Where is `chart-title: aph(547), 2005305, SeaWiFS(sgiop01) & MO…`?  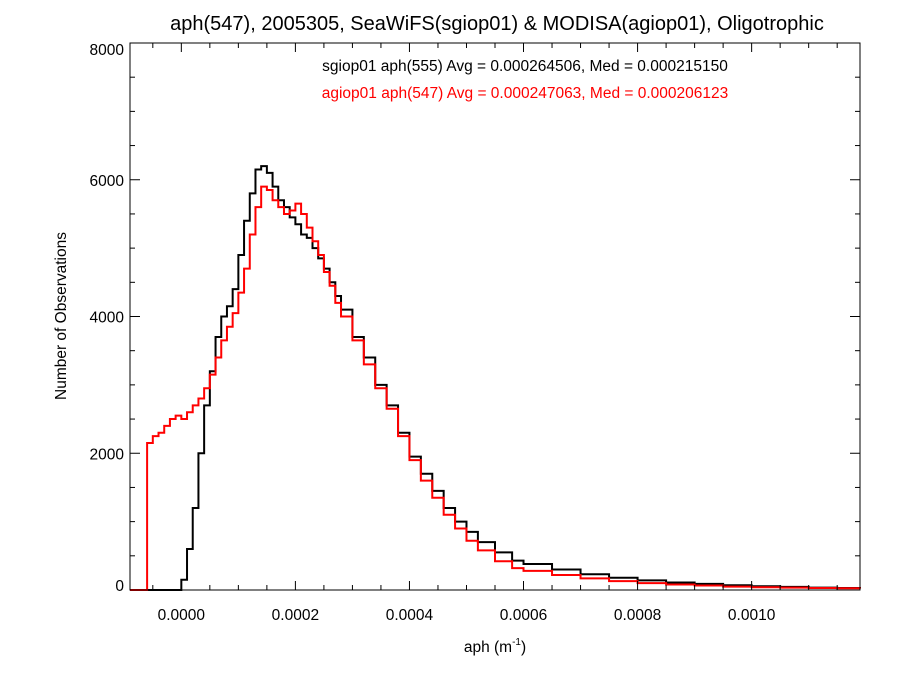
chart-title: aph(547), 2005305, SeaWiFS(sgiop01) & MO… is located at coordinates (497, 24).